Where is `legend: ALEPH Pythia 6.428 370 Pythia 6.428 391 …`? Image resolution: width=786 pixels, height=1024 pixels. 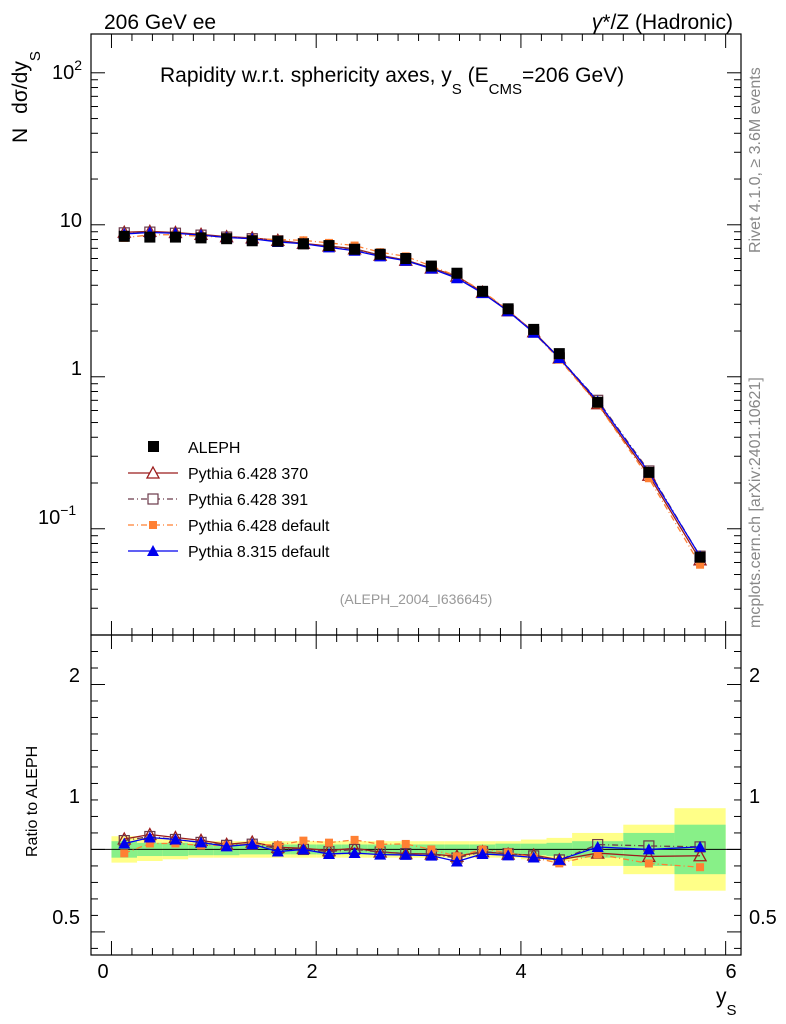
legend: ALEPH Pythia 6.428 370 Pythia 6.428 391 … is located at coordinates (229, 500).